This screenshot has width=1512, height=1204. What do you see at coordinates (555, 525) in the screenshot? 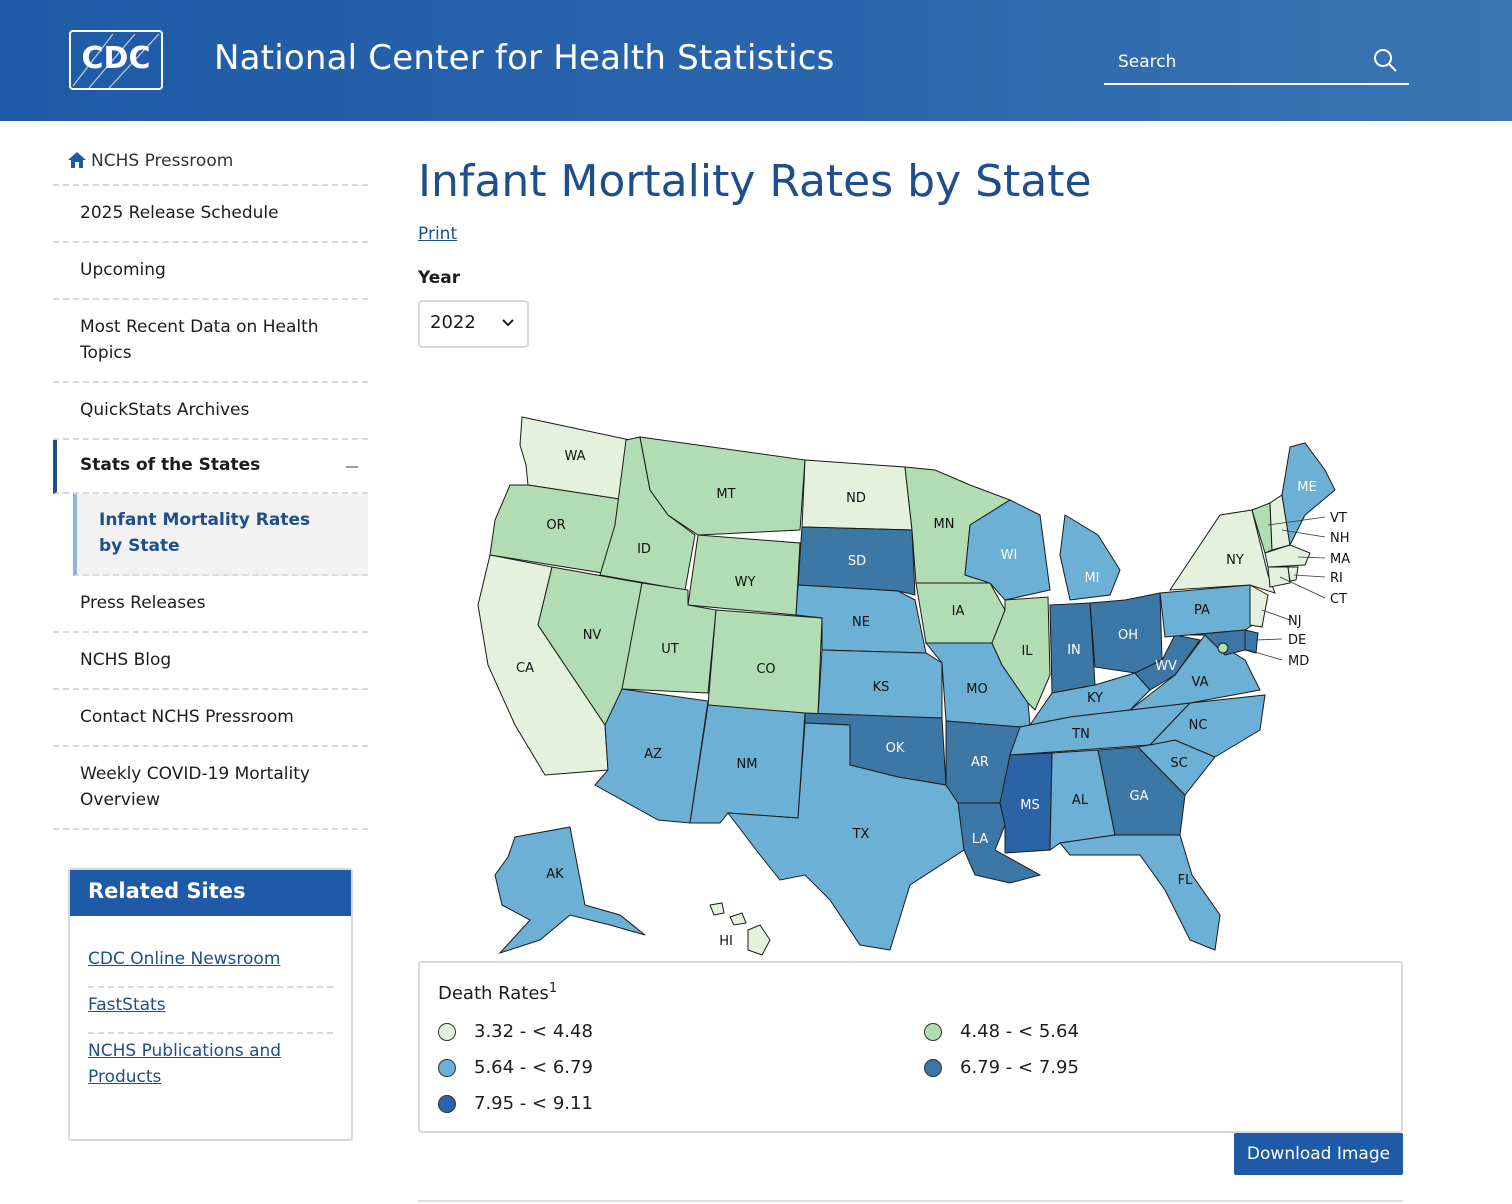
I see `svg-text: OR` at bounding box center [555, 525].